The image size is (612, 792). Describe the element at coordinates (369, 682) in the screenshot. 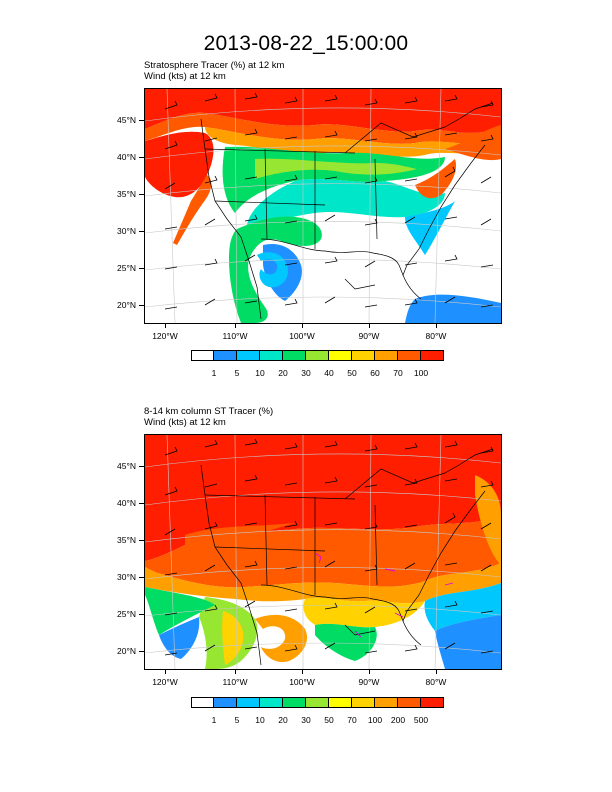

I see `lon-label-90w-2: 90°W` at that location.